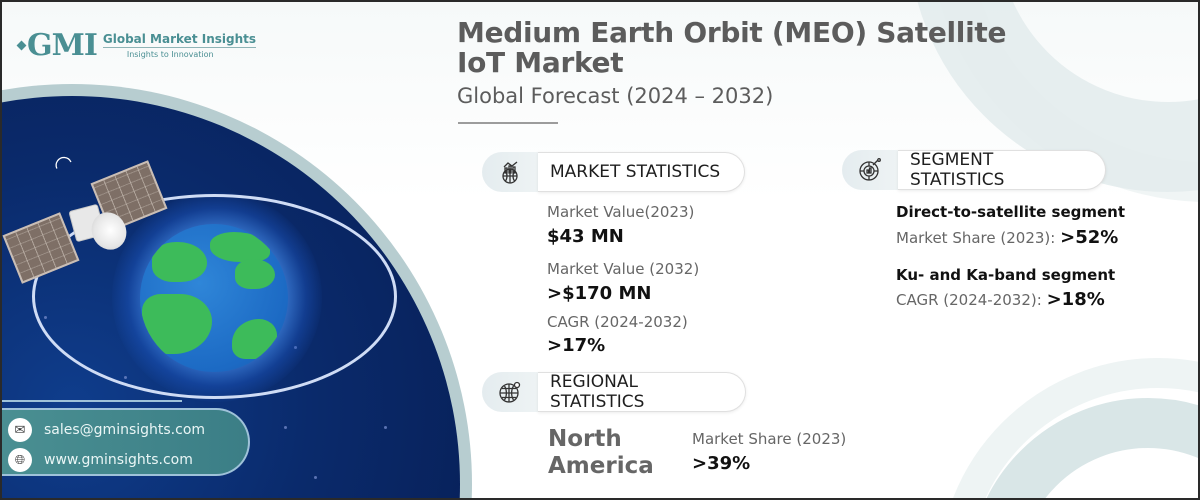 The height and width of the screenshot is (500, 1200). Describe the element at coordinates (1002, 170) in the screenshot. I see `segment-statistics-title: SEGMENT STATISTICS` at that location.